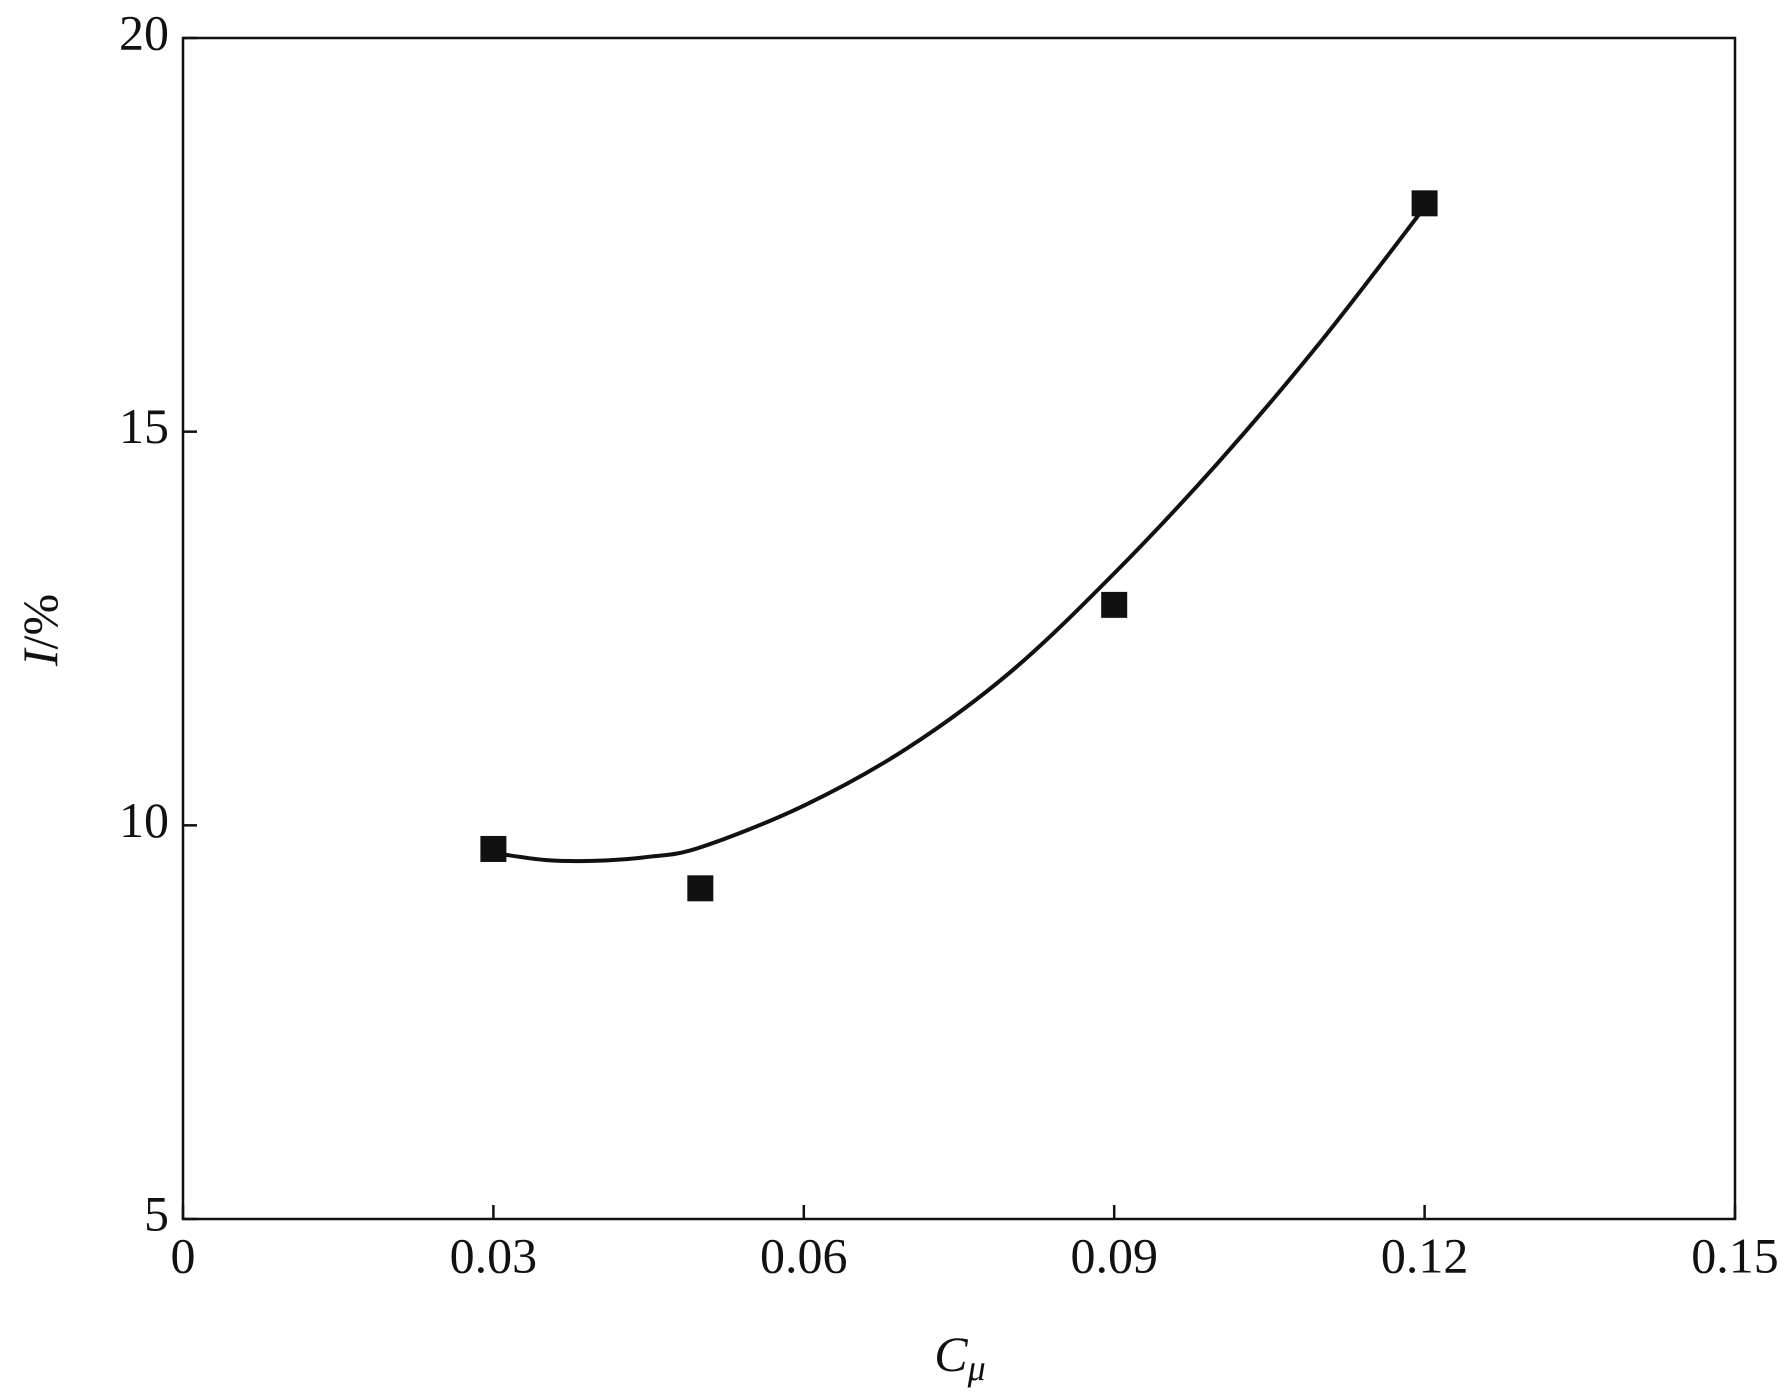  I want to click on y-tick-label: 15, so click(144, 426).